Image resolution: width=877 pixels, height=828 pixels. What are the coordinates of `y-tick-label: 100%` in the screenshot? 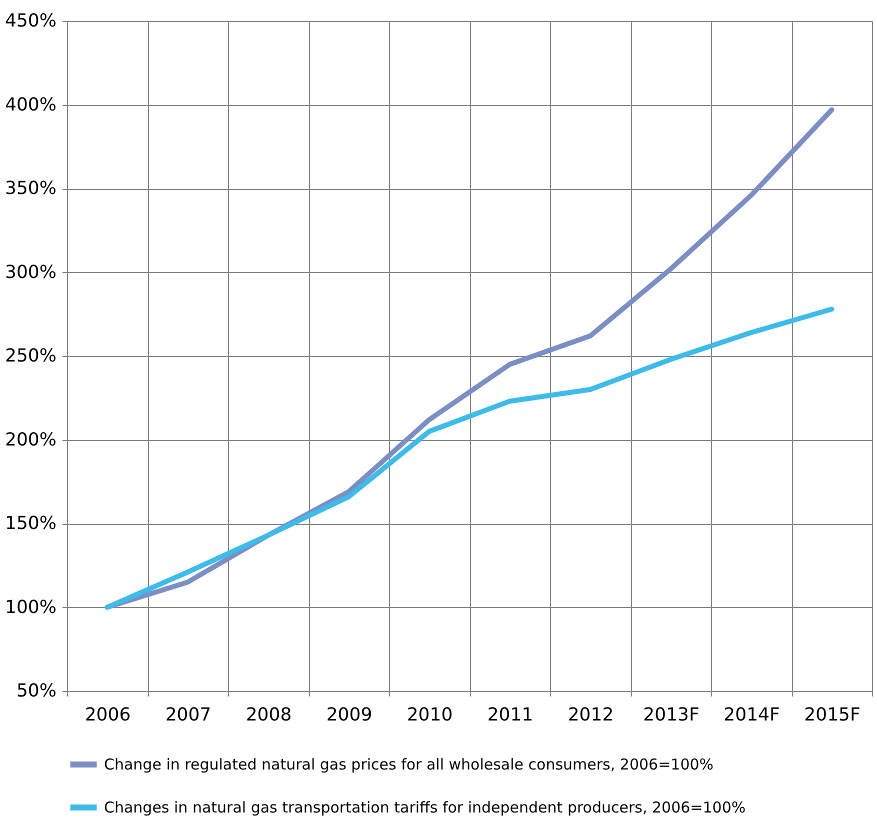 It's located at (30, 607).